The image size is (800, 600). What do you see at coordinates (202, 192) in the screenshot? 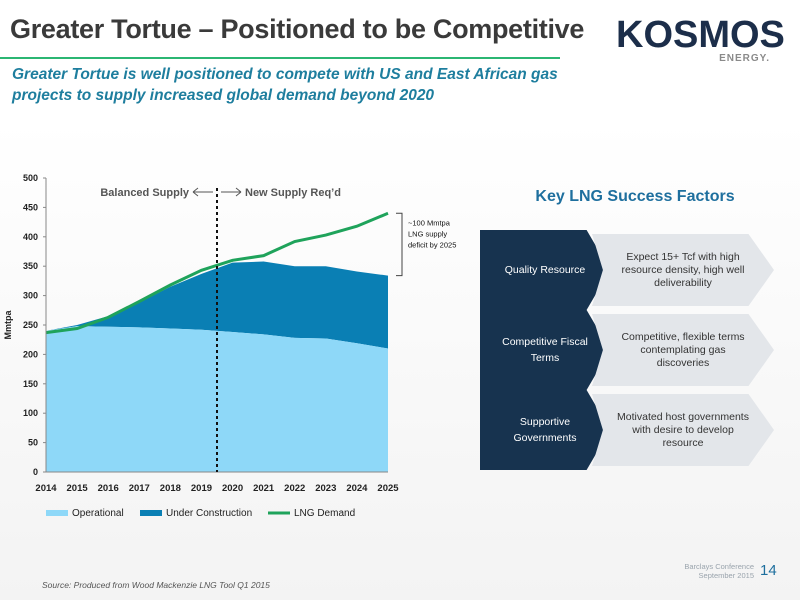
I see `left-arrow-icon` at bounding box center [202, 192].